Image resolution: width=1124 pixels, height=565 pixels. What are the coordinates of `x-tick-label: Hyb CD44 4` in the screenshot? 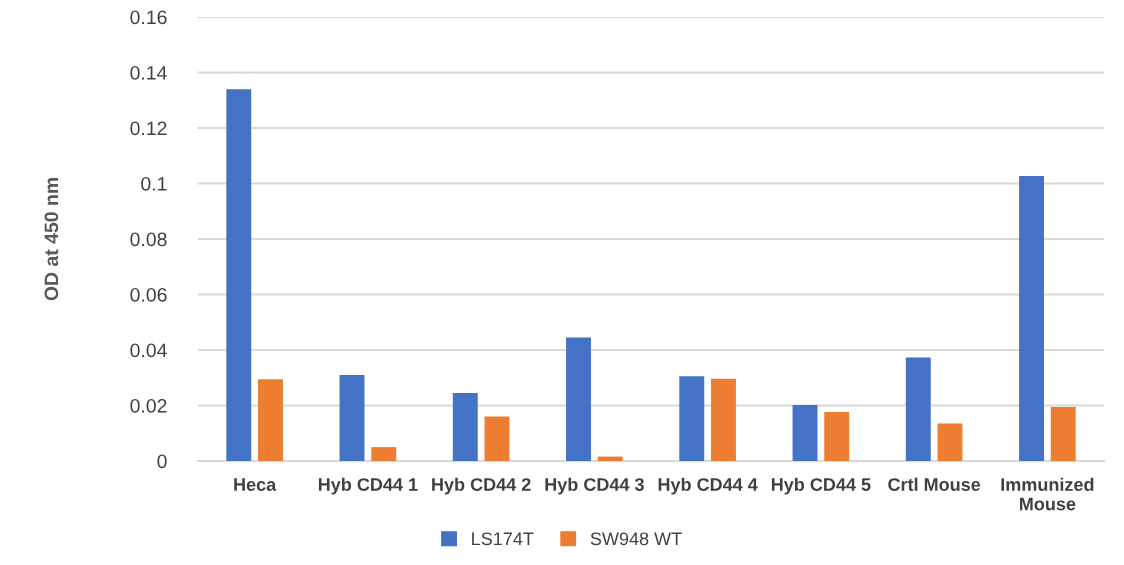 It's located at (708, 486).